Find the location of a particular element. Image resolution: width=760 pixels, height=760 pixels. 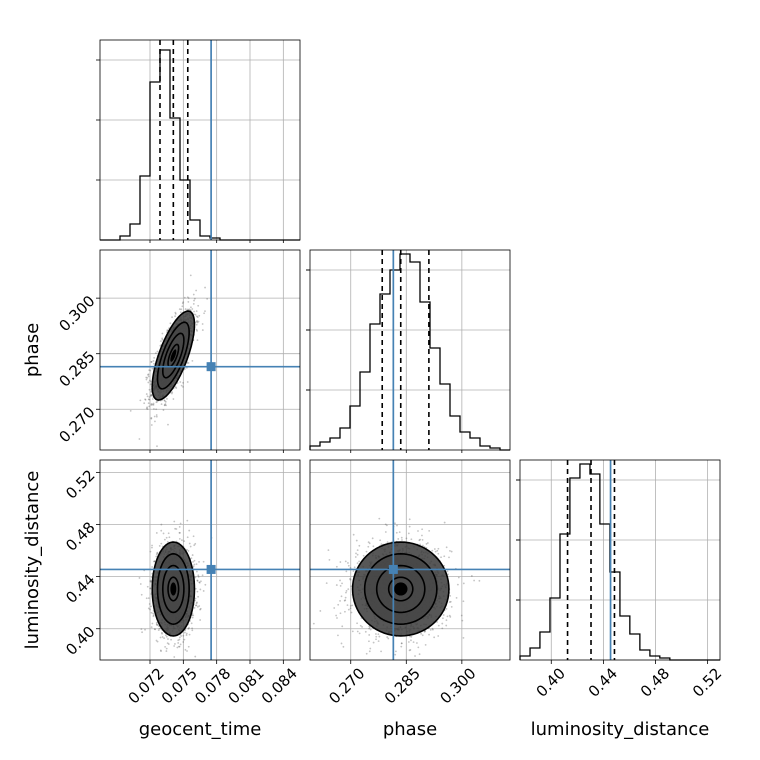

x-tick-label: 0.285 is located at coordinates (402, 685).